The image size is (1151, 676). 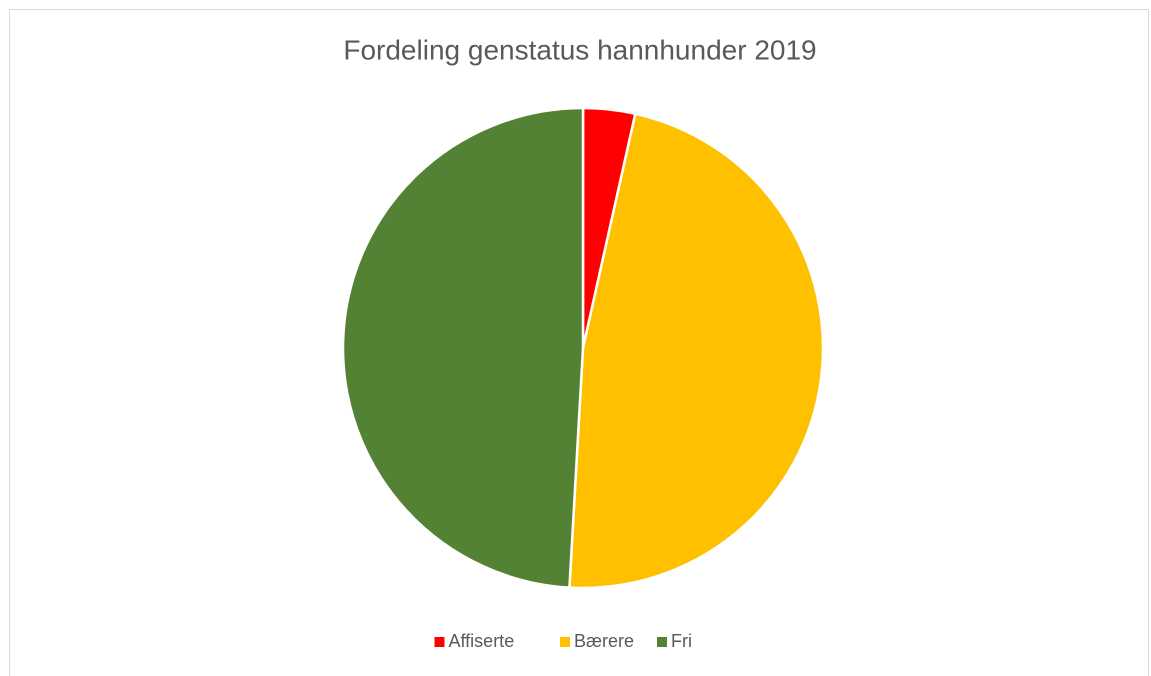 What do you see at coordinates (604, 641) in the screenshot?
I see `legend-label: Bærere` at bounding box center [604, 641].